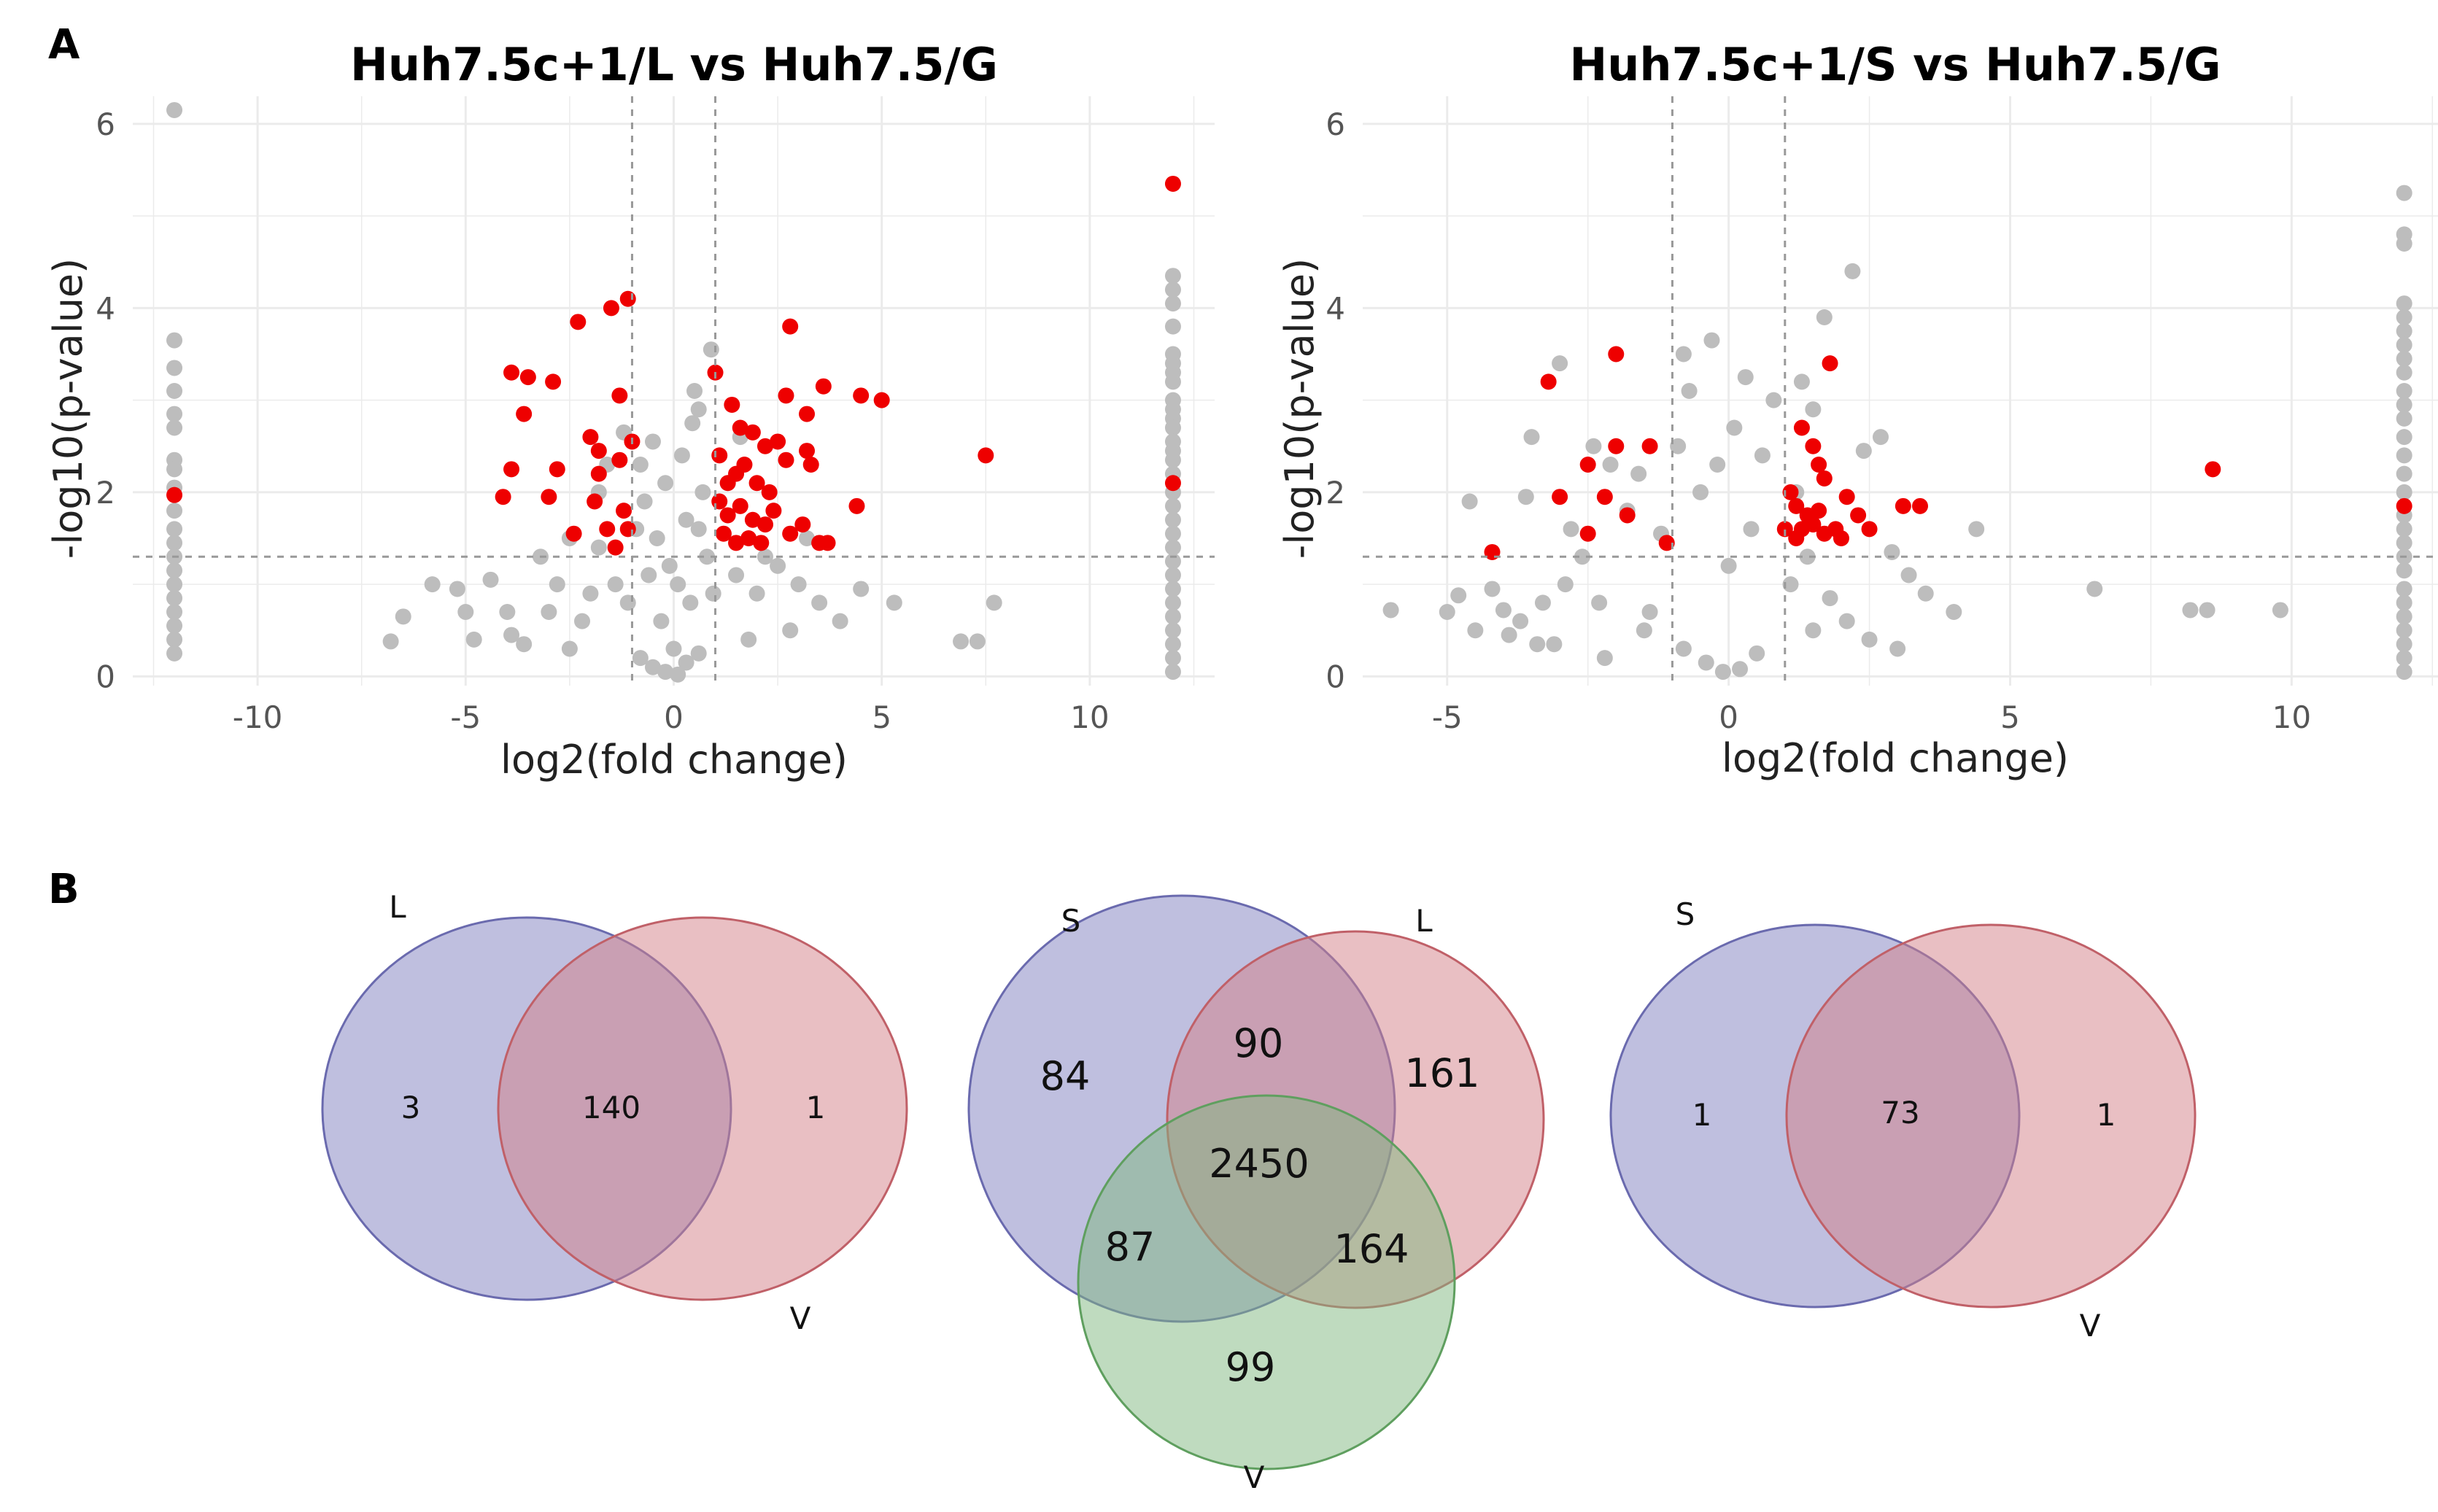  What do you see at coordinates (674, 64) in the screenshot?
I see `volcano-l-title: Huh7.5c+1/L vs Huh7.5/G` at bounding box center [674, 64].